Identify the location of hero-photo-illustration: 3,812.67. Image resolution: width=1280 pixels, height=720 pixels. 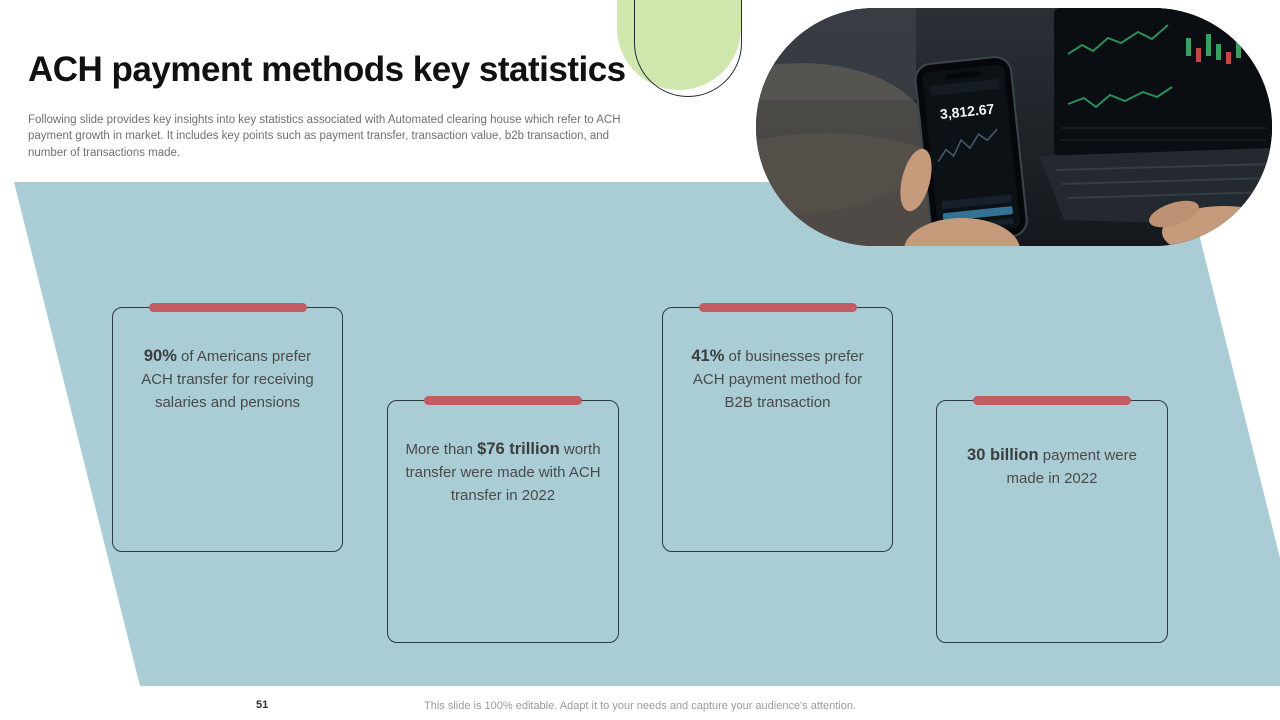
(1014, 127).